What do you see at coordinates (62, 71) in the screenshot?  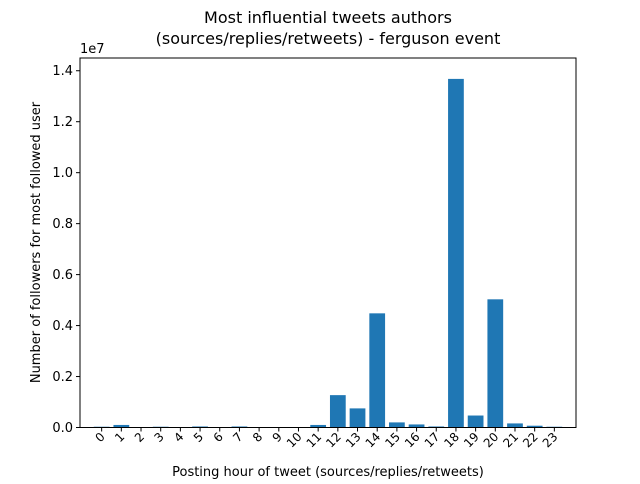 I see `y-tick-label: 1.4` at bounding box center [62, 71].